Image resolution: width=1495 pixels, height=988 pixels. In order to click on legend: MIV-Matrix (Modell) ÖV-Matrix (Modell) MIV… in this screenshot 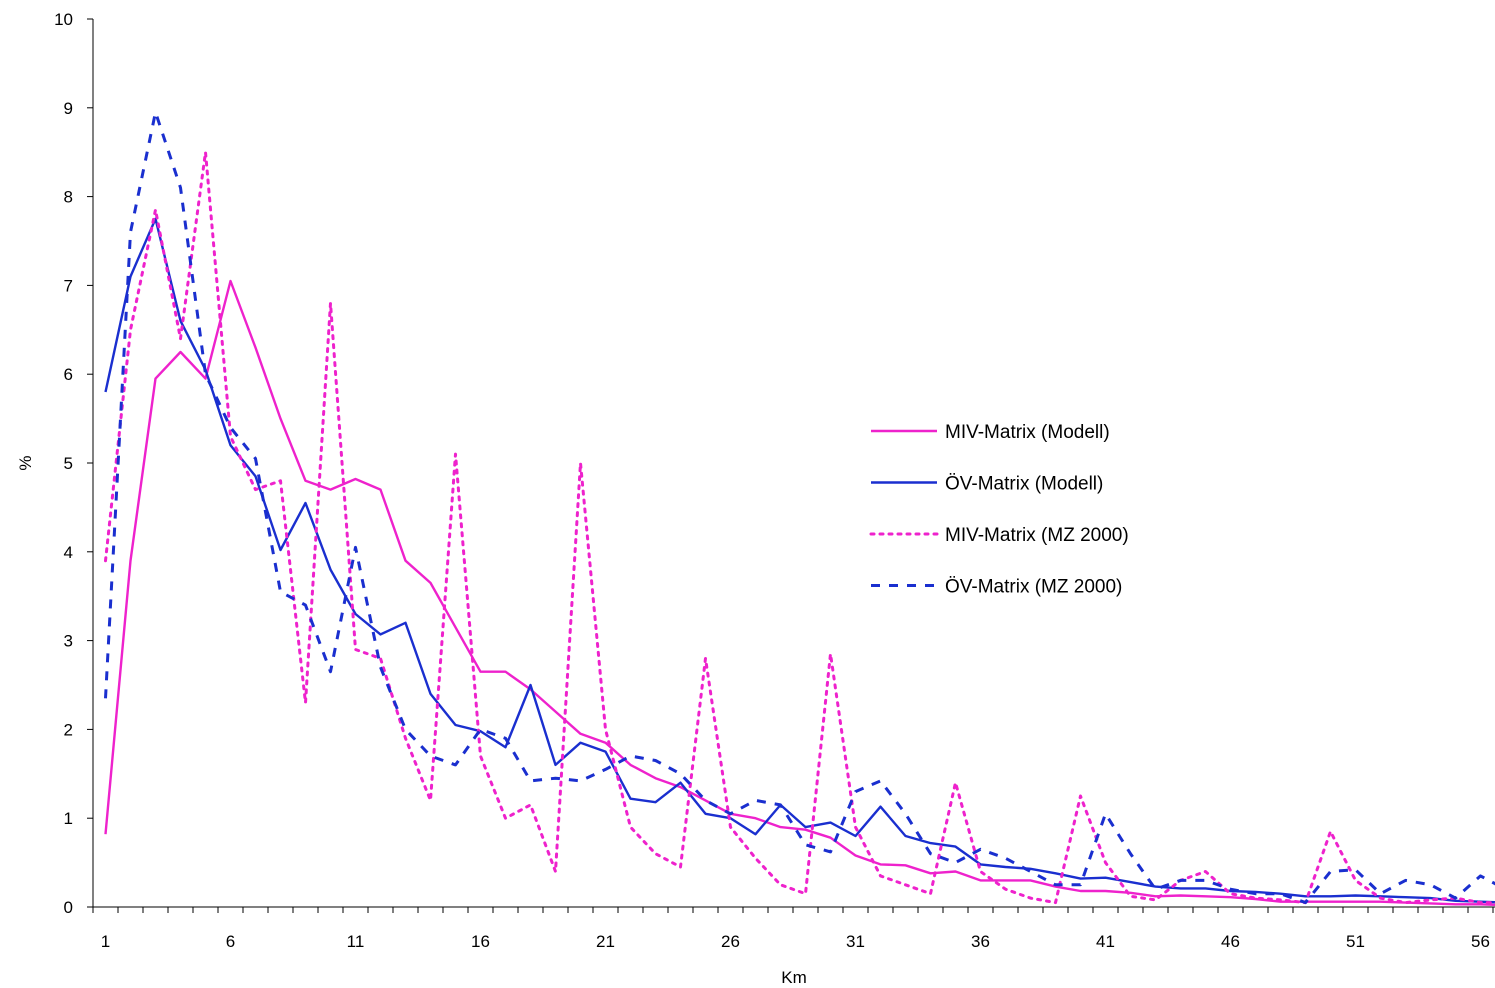, I will do `click(999, 510)`.